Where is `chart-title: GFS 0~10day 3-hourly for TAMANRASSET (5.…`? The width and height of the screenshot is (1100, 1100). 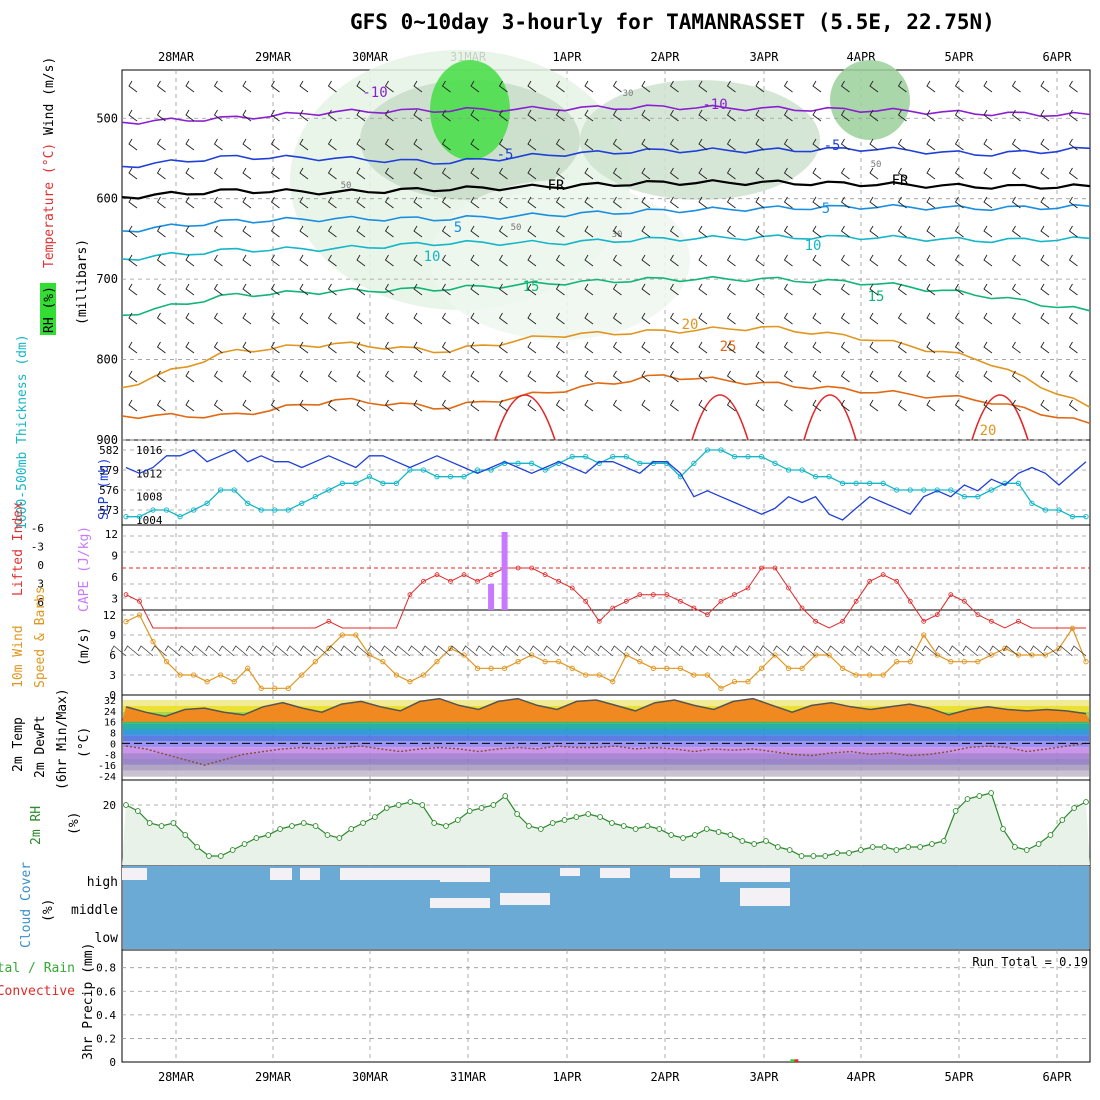
chart-title: GFS 0~10day 3-hourly for TAMANRASSET (5.… is located at coordinates (672, 22).